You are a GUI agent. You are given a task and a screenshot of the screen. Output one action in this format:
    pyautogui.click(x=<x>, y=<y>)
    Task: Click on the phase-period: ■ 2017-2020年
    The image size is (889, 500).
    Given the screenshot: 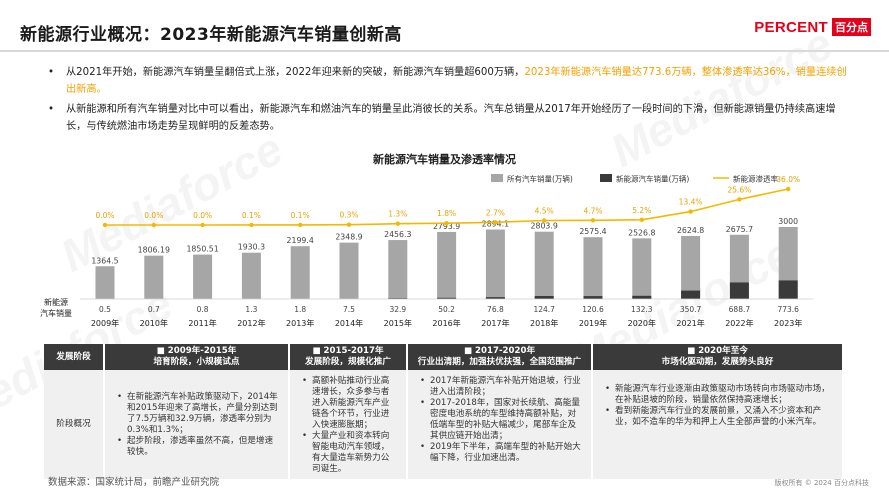 What is the action you would take?
    pyautogui.click(x=499, y=351)
    